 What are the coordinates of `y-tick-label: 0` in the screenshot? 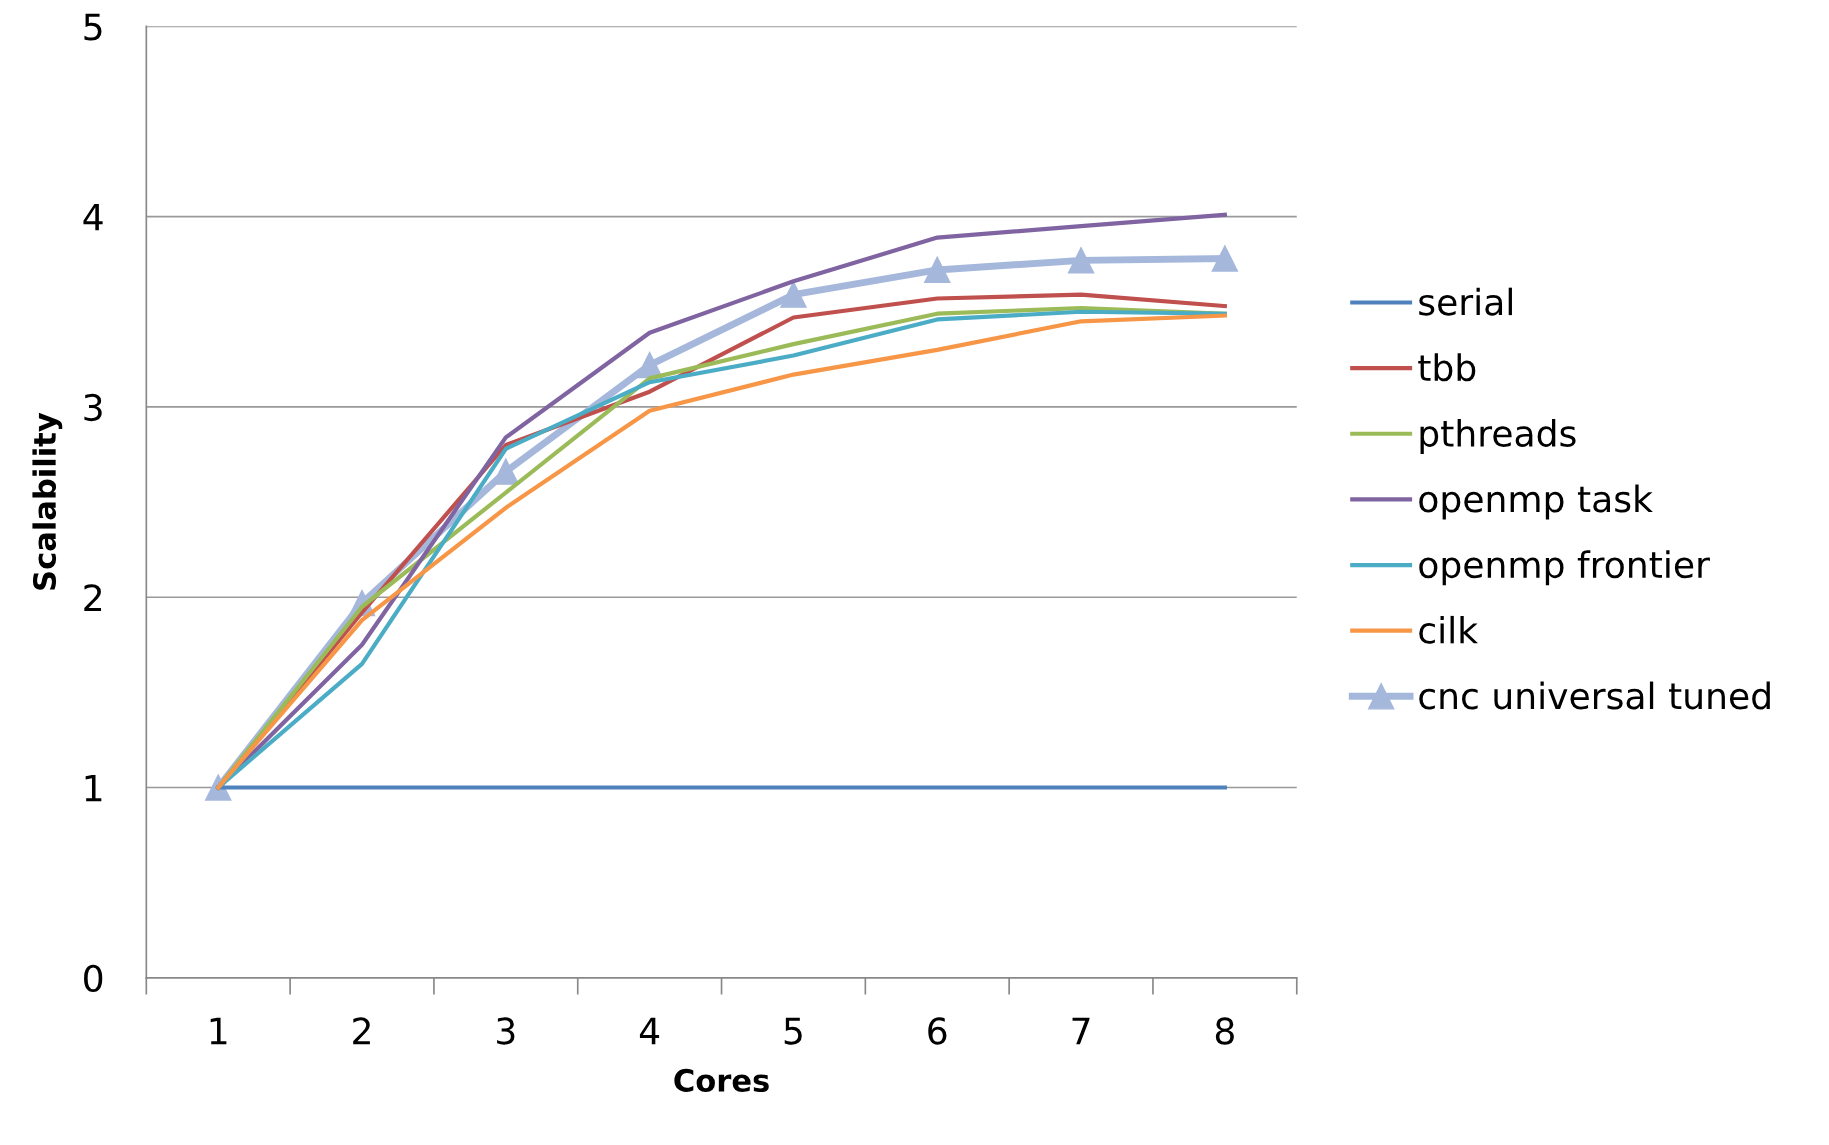 It's located at (93, 978).